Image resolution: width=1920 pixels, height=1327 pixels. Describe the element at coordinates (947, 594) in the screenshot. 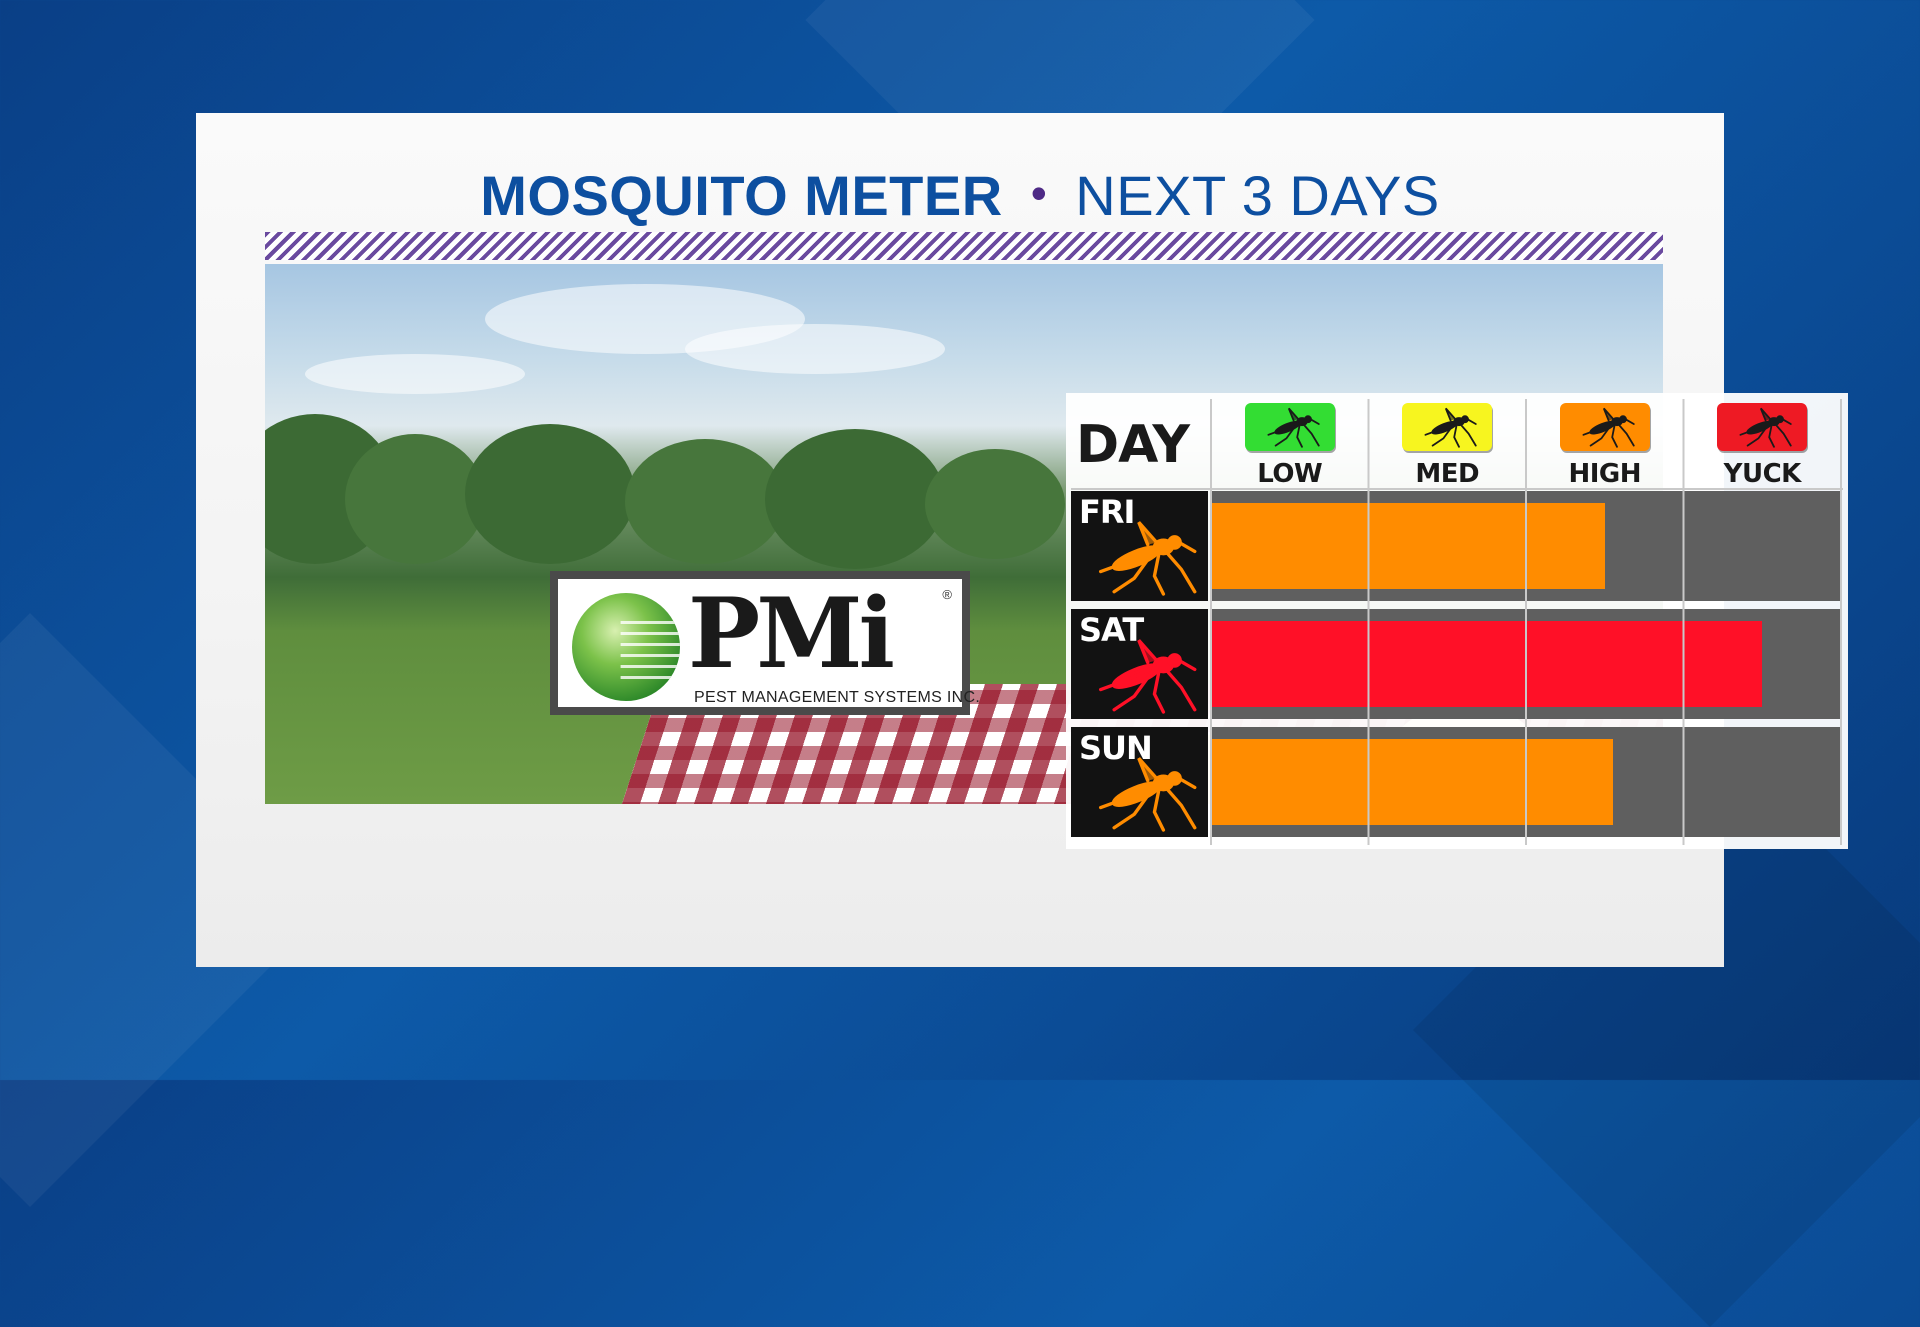

I see `logo-registered: ®` at that location.